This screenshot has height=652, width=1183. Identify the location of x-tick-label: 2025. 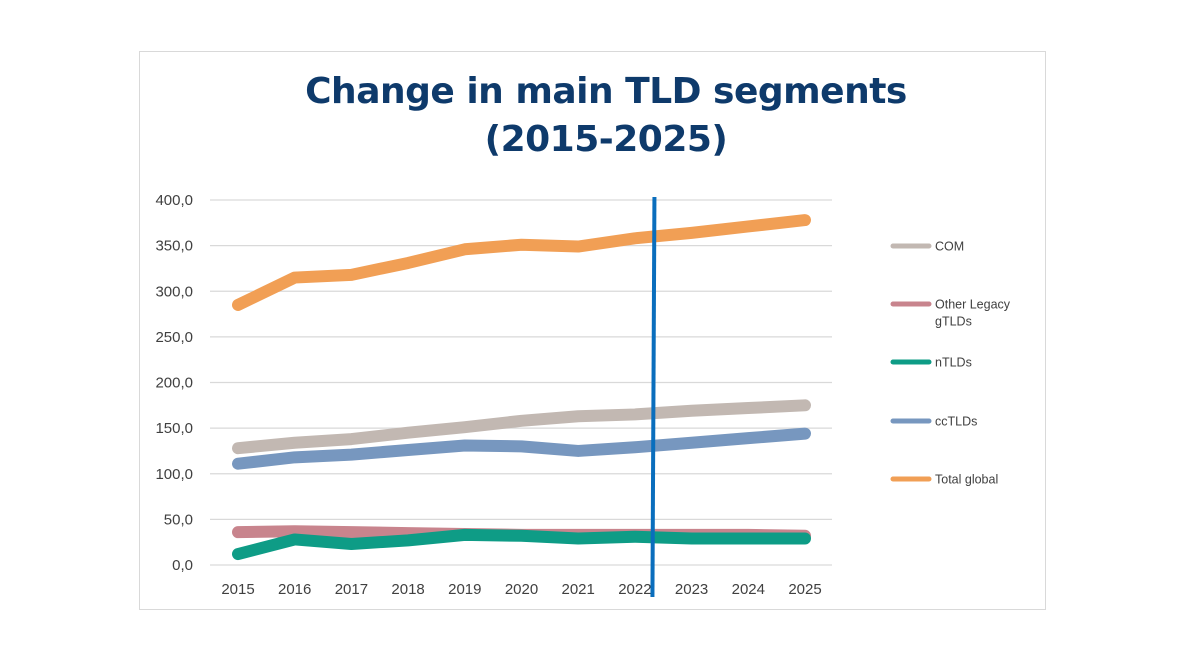
(804, 589).